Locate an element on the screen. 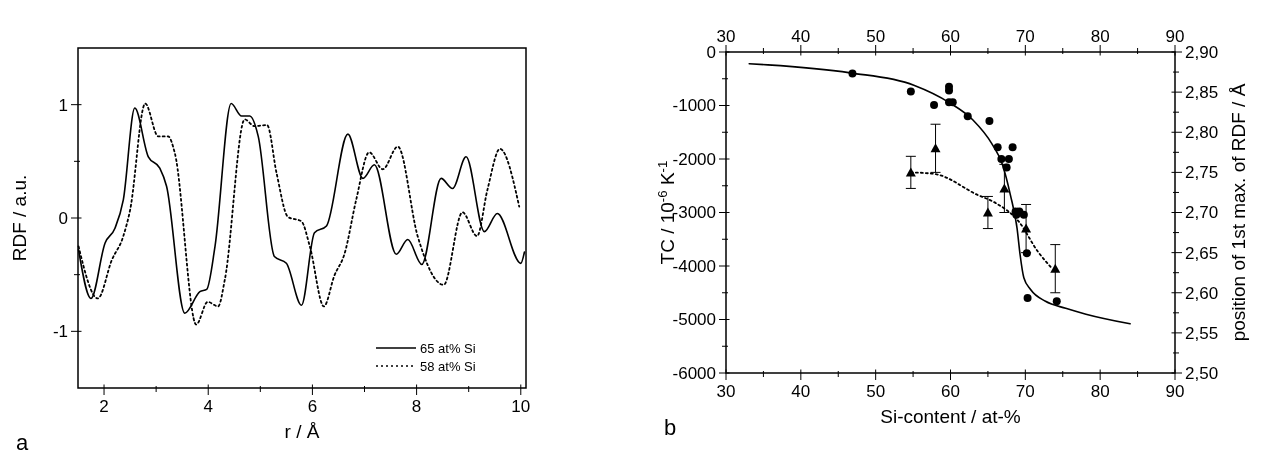 This screenshot has width=1261, height=452. x-tick-label: 10 is located at coordinates (521, 406).